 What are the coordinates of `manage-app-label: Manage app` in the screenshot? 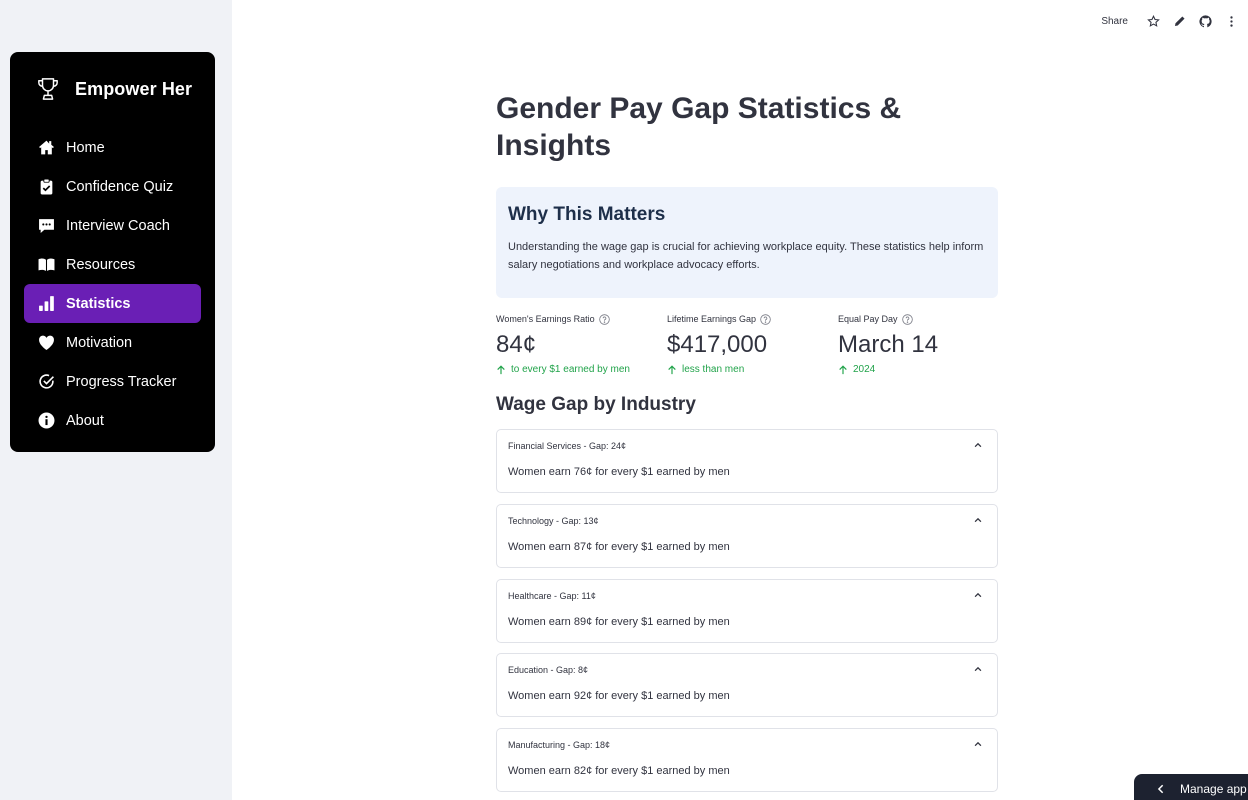 It's located at (1213, 789).